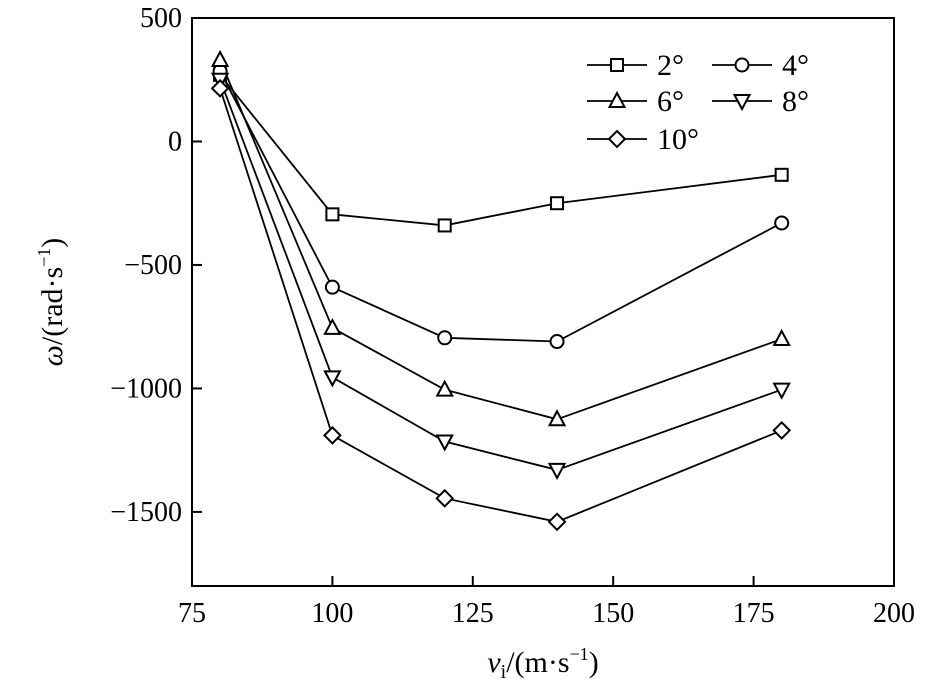 This screenshot has width=945, height=687. I want to click on y-axis-title: ω/(rad·s−1), so click(51, 302).